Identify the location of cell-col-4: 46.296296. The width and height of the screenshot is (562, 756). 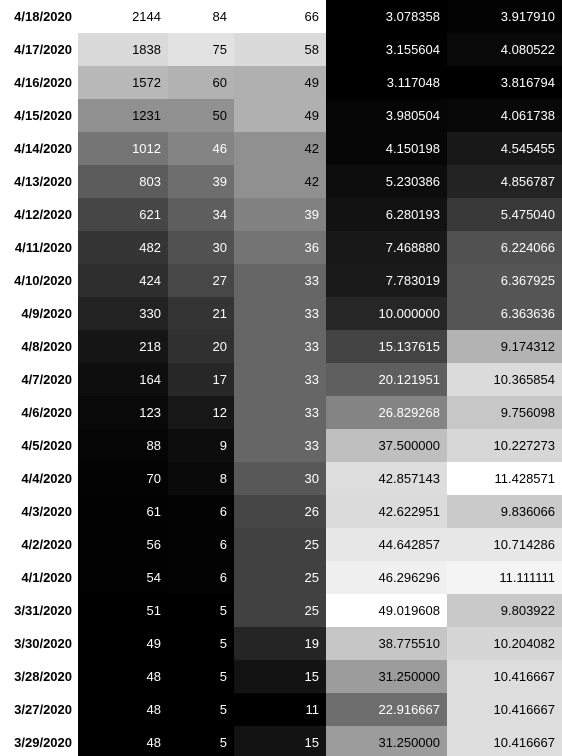
(386, 577).